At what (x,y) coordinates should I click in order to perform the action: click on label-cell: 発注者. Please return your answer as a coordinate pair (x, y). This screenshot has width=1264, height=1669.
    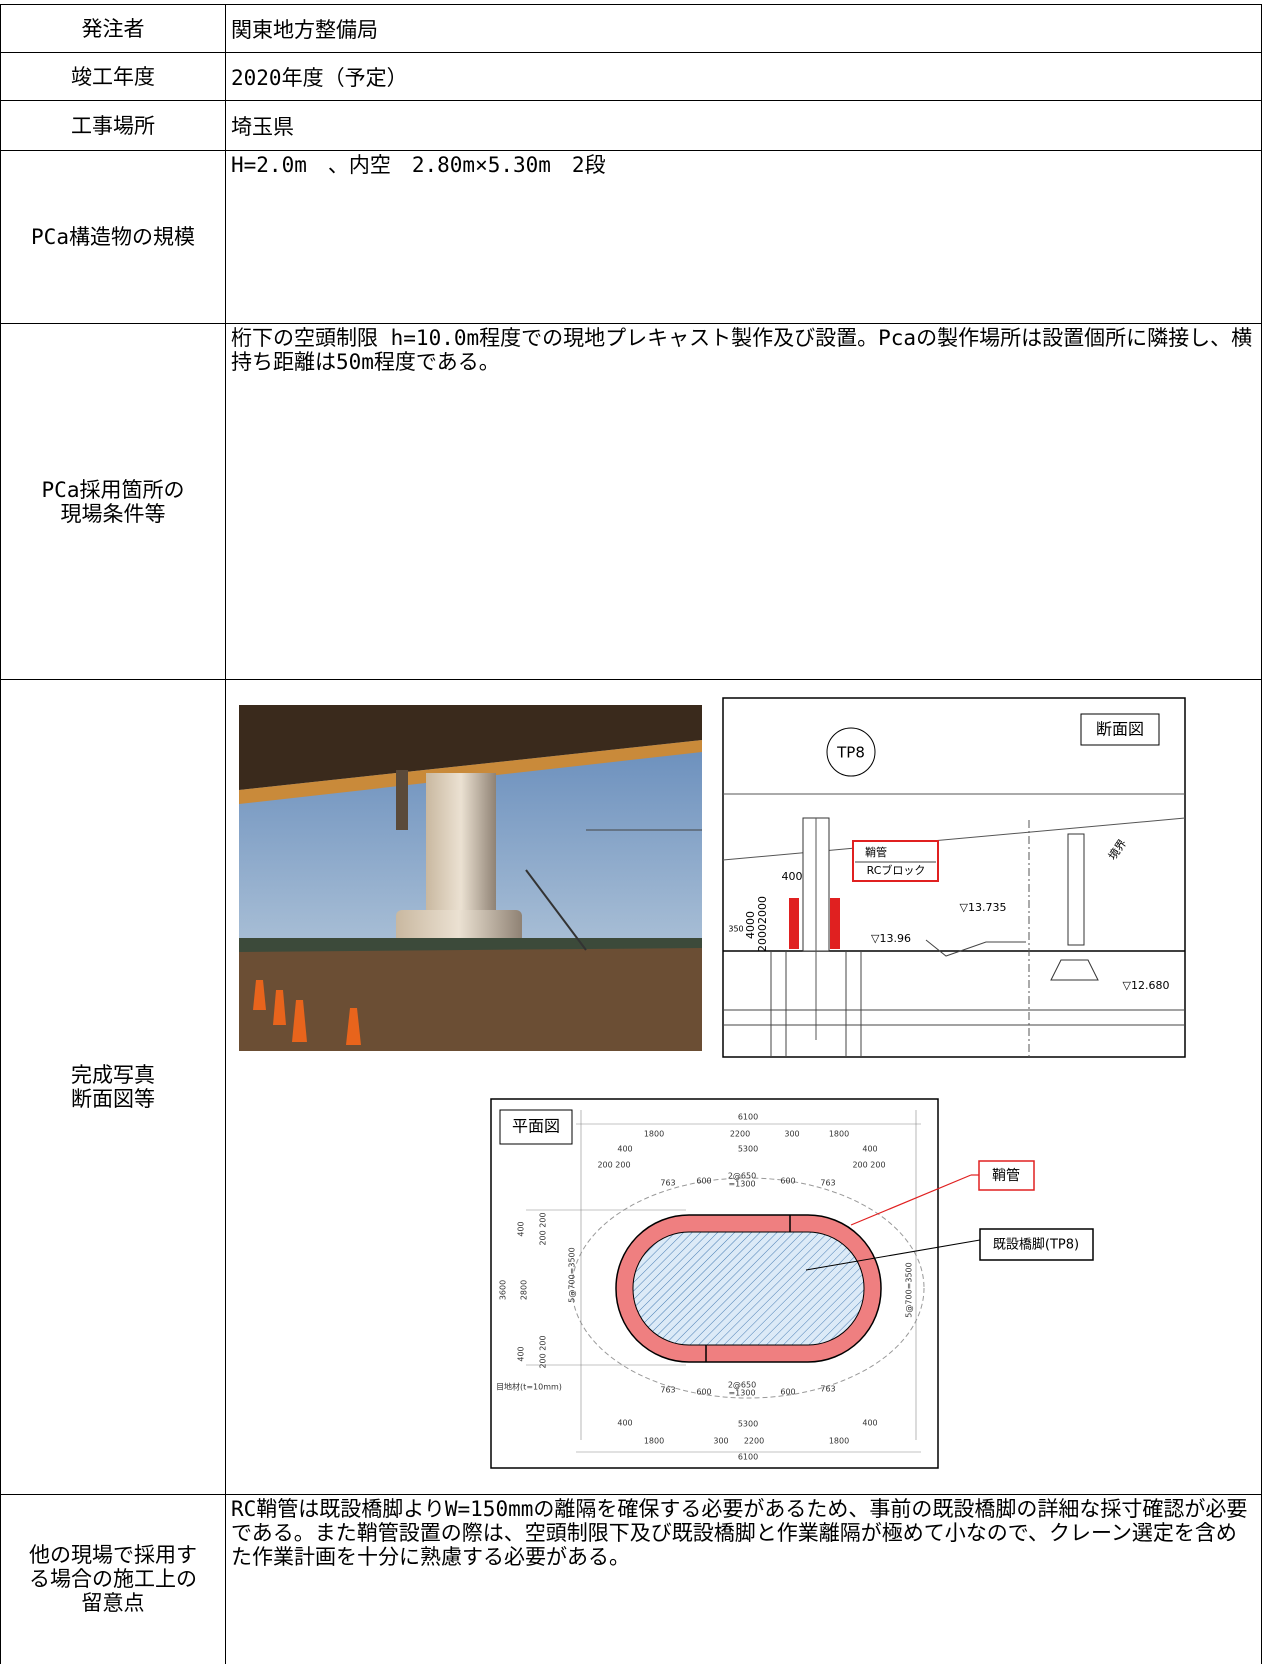
    Looking at the image, I should click on (113, 28).